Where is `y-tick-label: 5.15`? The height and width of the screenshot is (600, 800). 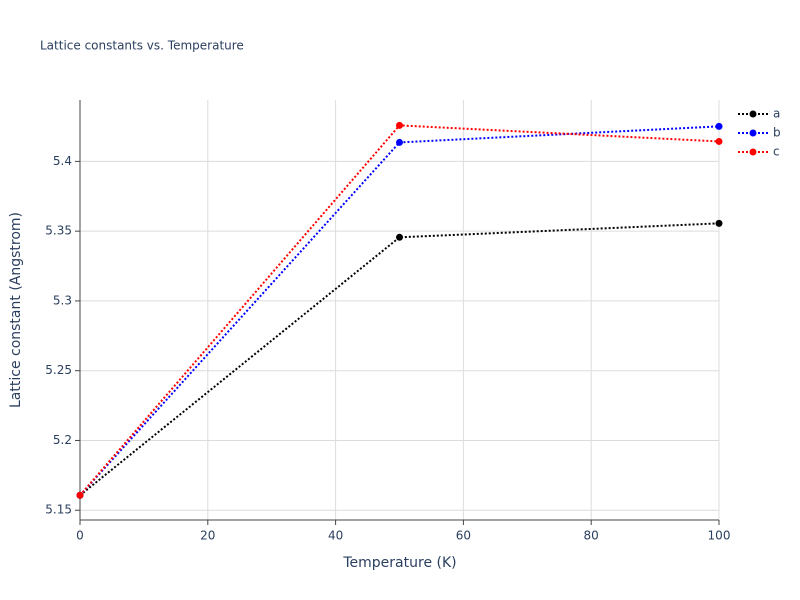
y-tick-label: 5.15 is located at coordinates (58, 510).